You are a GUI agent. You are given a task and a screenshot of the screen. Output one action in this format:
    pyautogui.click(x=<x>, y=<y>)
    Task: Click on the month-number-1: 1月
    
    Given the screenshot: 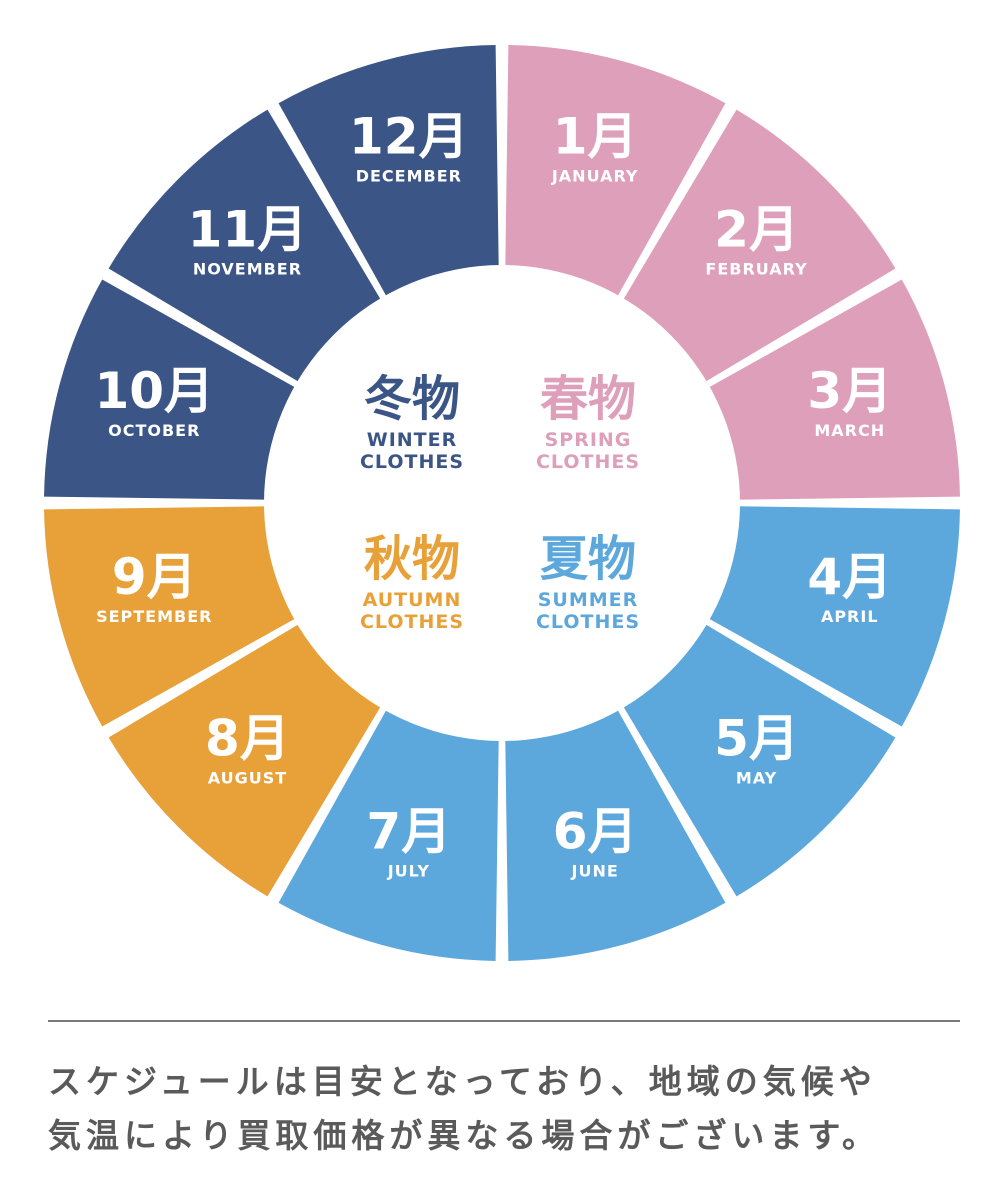 What is the action you would take?
    pyautogui.click(x=595, y=136)
    